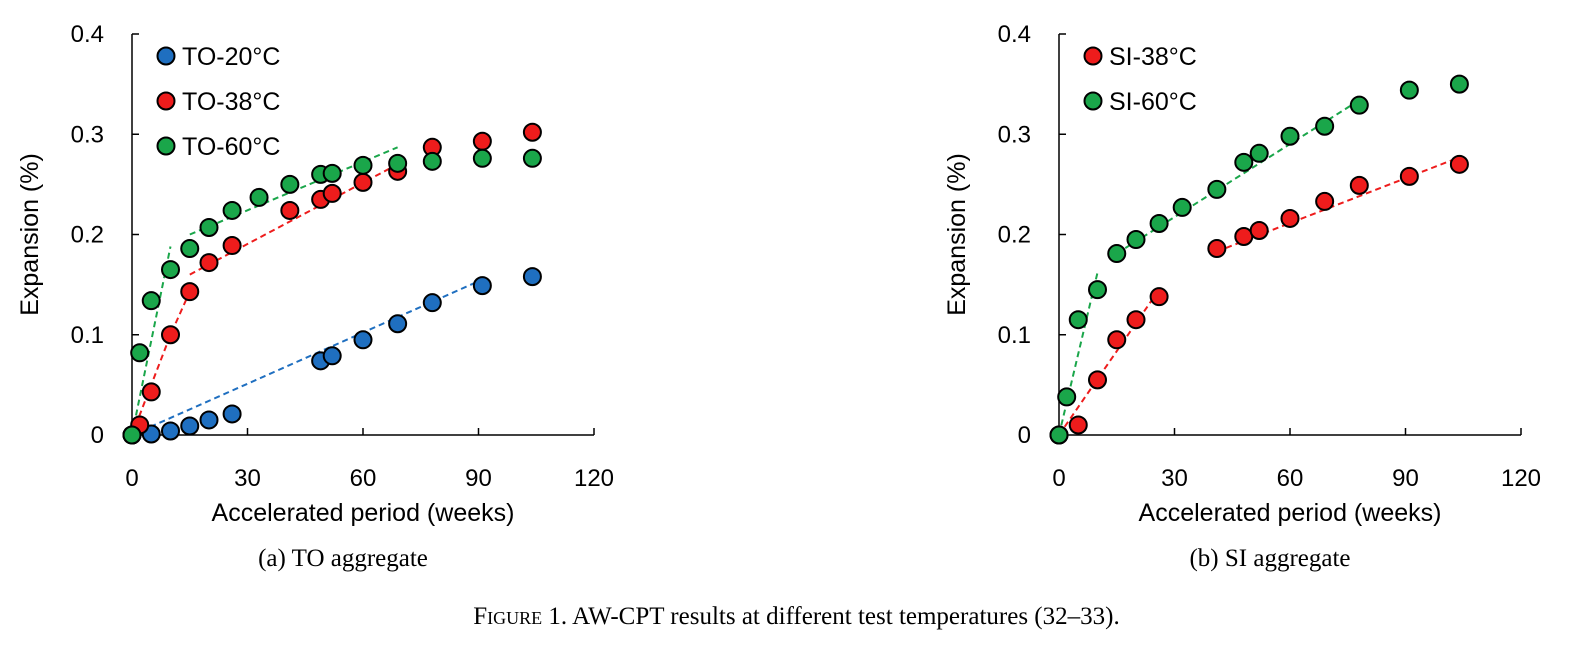 The image size is (1593, 655). What do you see at coordinates (161, 363) in the screenshot?
I see `trendline-to-38-c` at bounding box center [161, 363].